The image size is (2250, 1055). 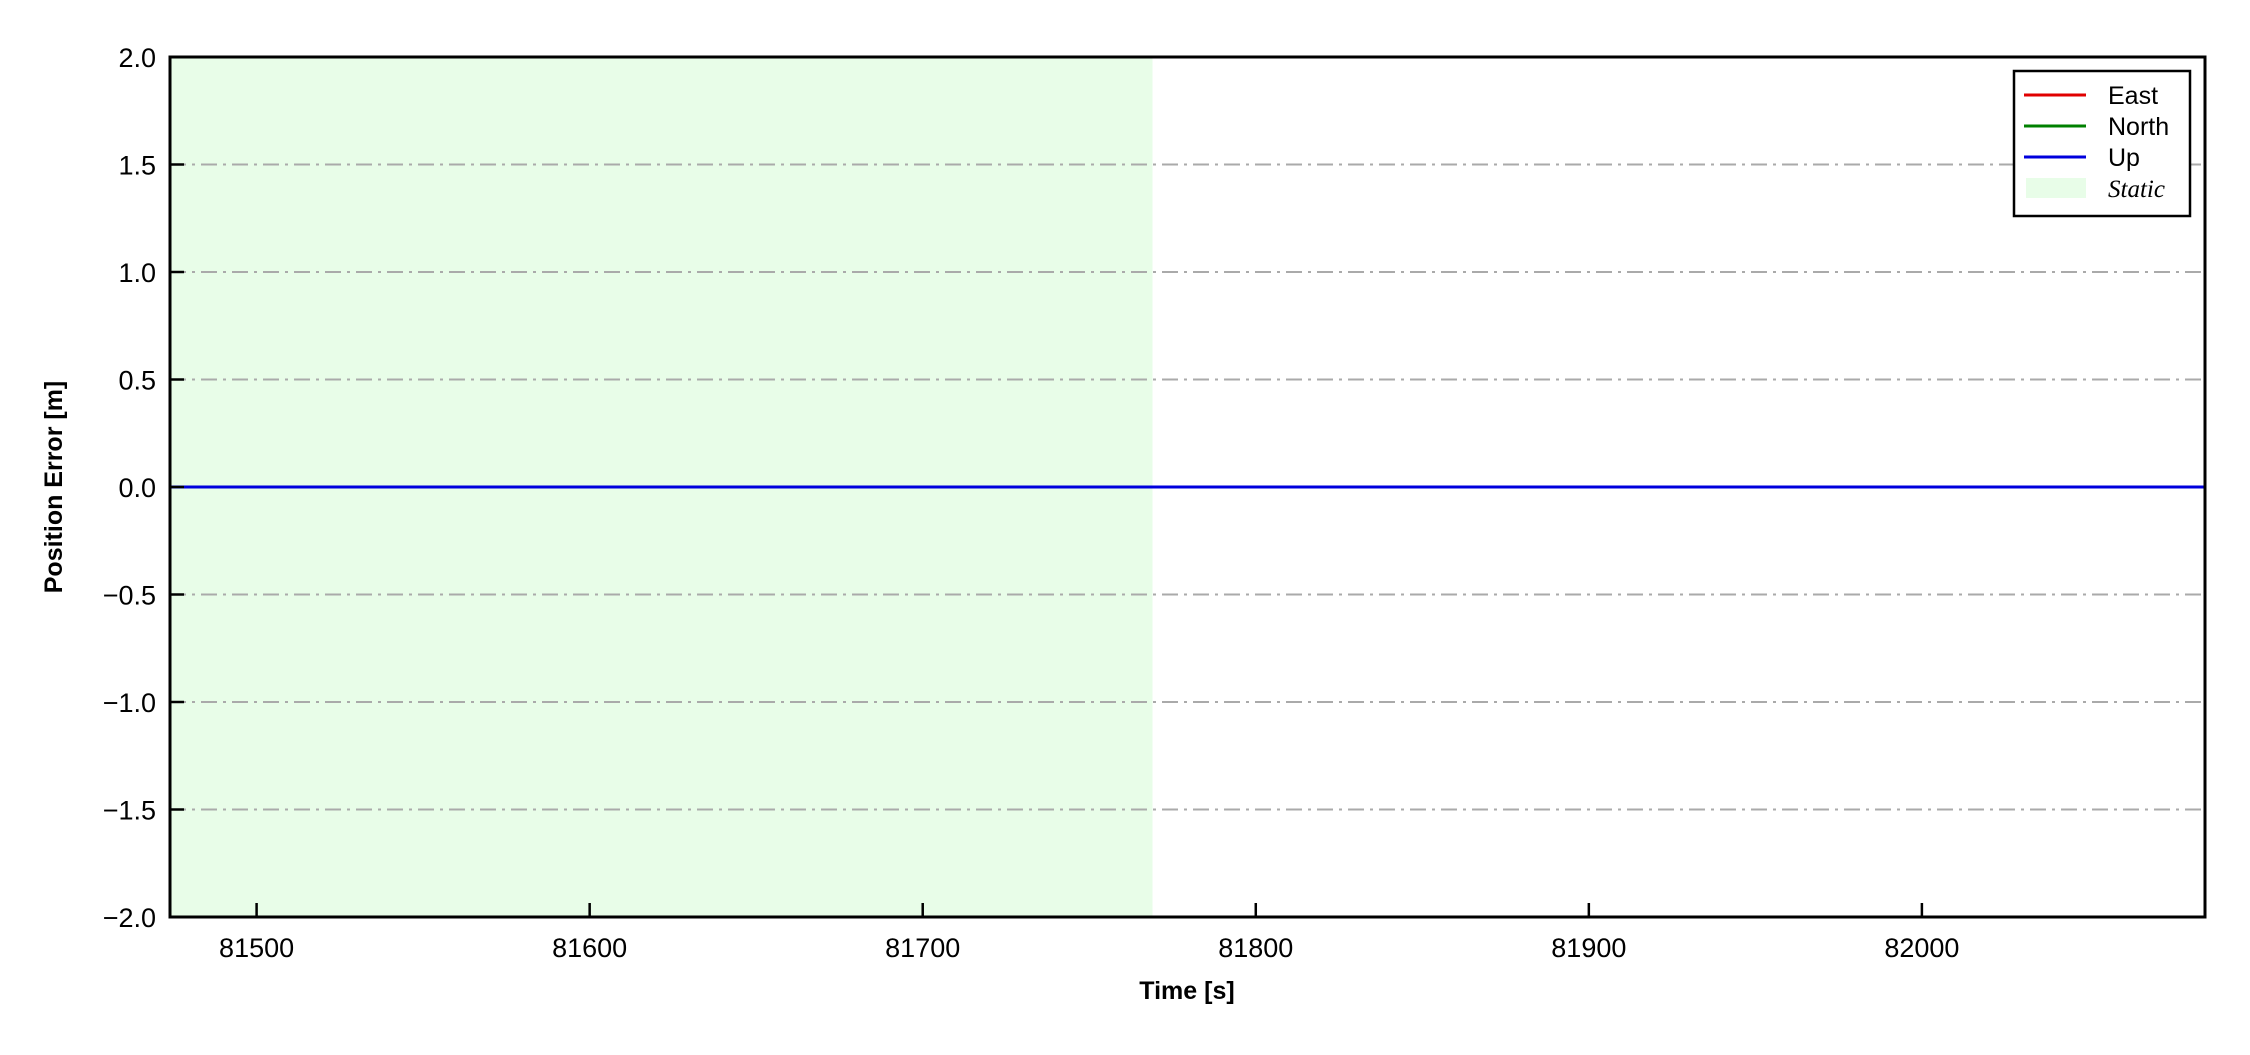 I want to click on y-tick-label: 0.5, so click(x=137, y=381).